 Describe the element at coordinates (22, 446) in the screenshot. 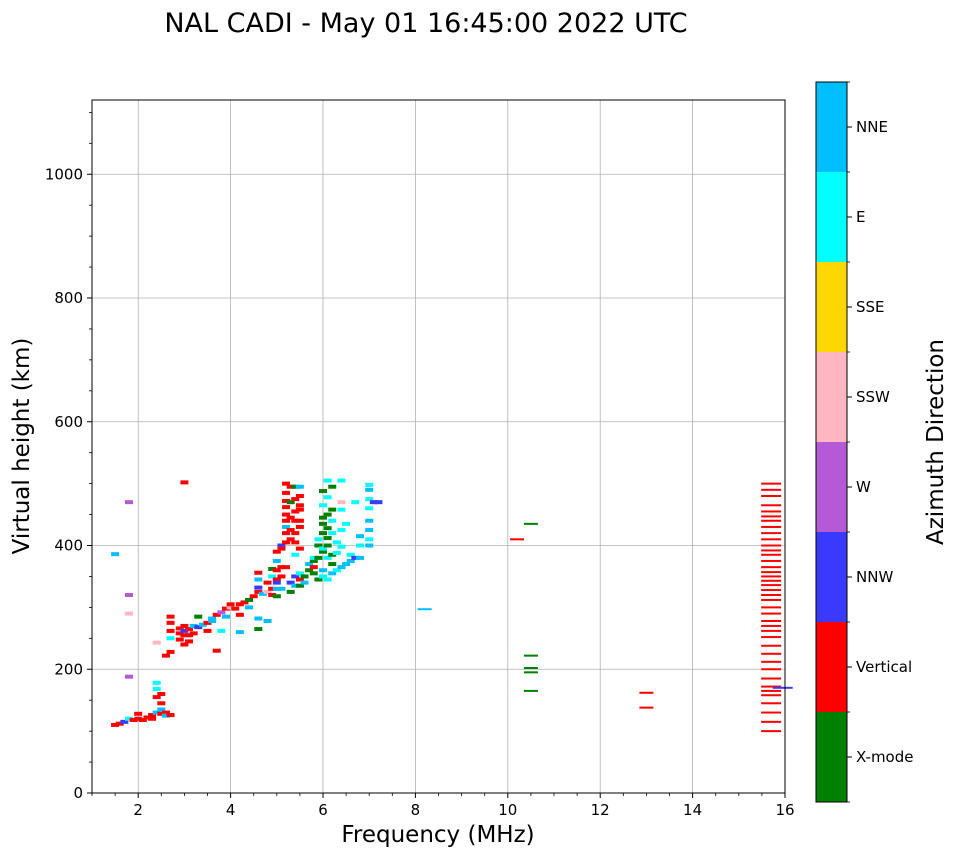

I see `y-axis-label: Virtual height (km)` at that location.